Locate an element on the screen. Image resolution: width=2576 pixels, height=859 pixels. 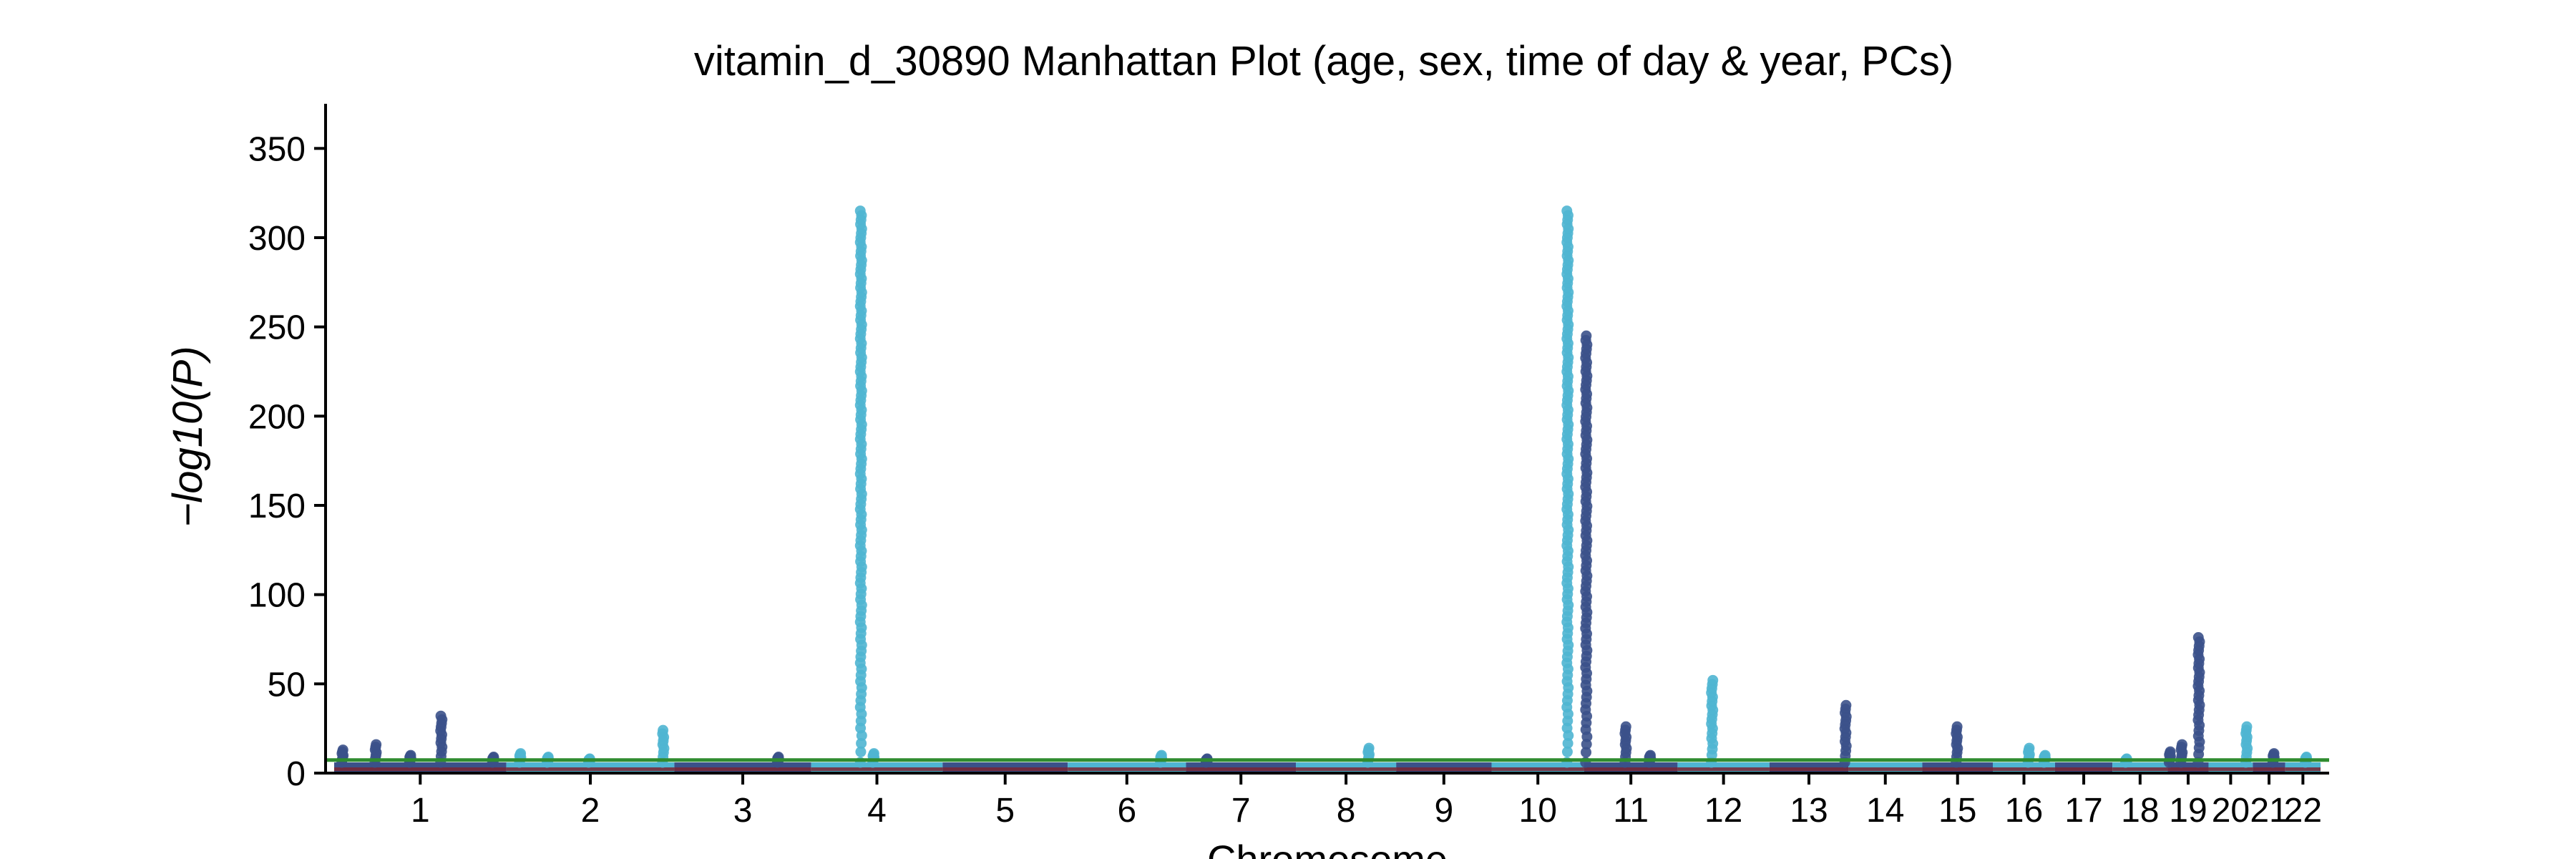
x-tick-label-chr22: 22 is located at coordinates (2303, 811).